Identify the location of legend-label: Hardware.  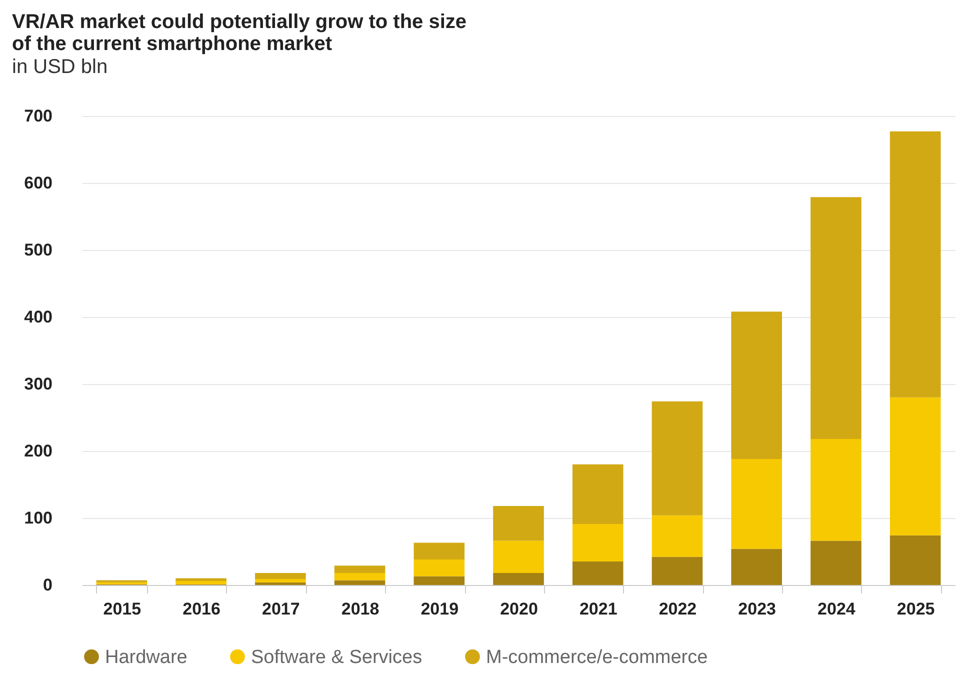
(146, 657).